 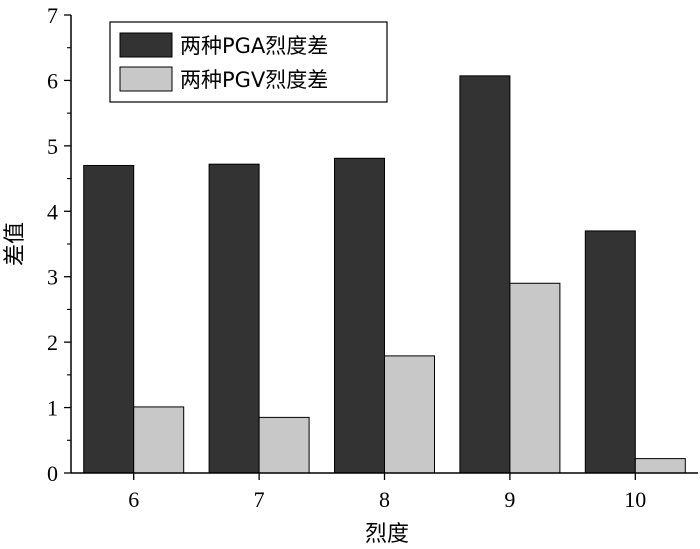 What do you see at coordinates (387, 534) in the screenshot?
I see `x-axis-title: 烈度` at bounding box center [387, 534].